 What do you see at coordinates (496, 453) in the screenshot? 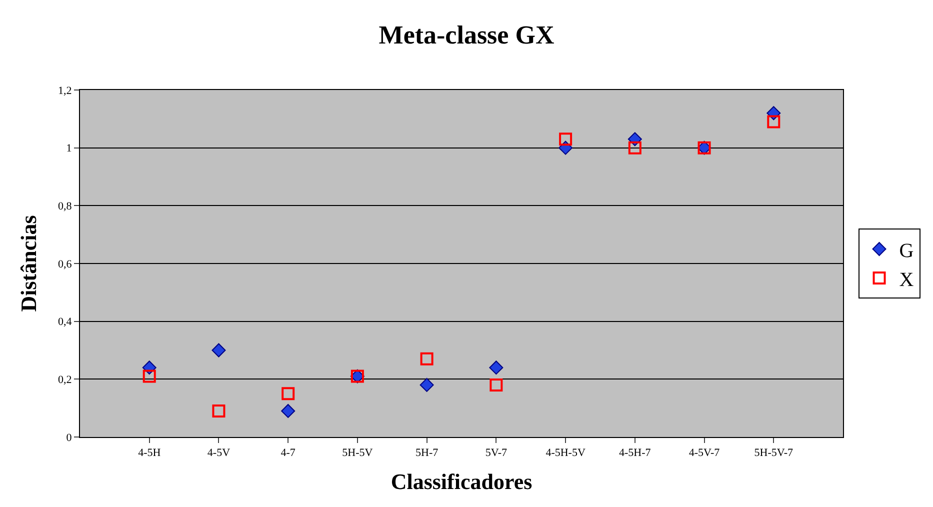
I see `x-tick-label: 5V-7` at bounding box center [496, 453].